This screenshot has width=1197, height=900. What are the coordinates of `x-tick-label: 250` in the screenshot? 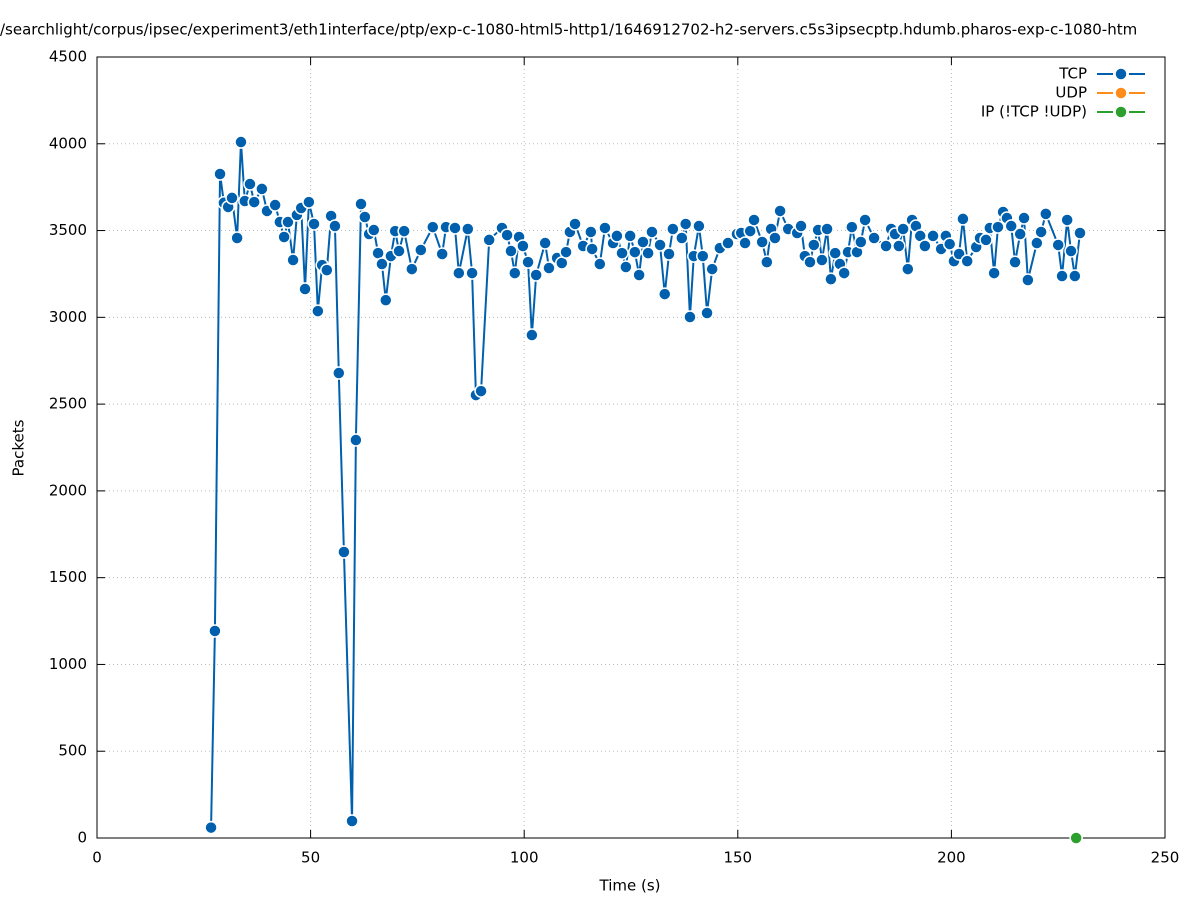 It's located at (1165, 858).